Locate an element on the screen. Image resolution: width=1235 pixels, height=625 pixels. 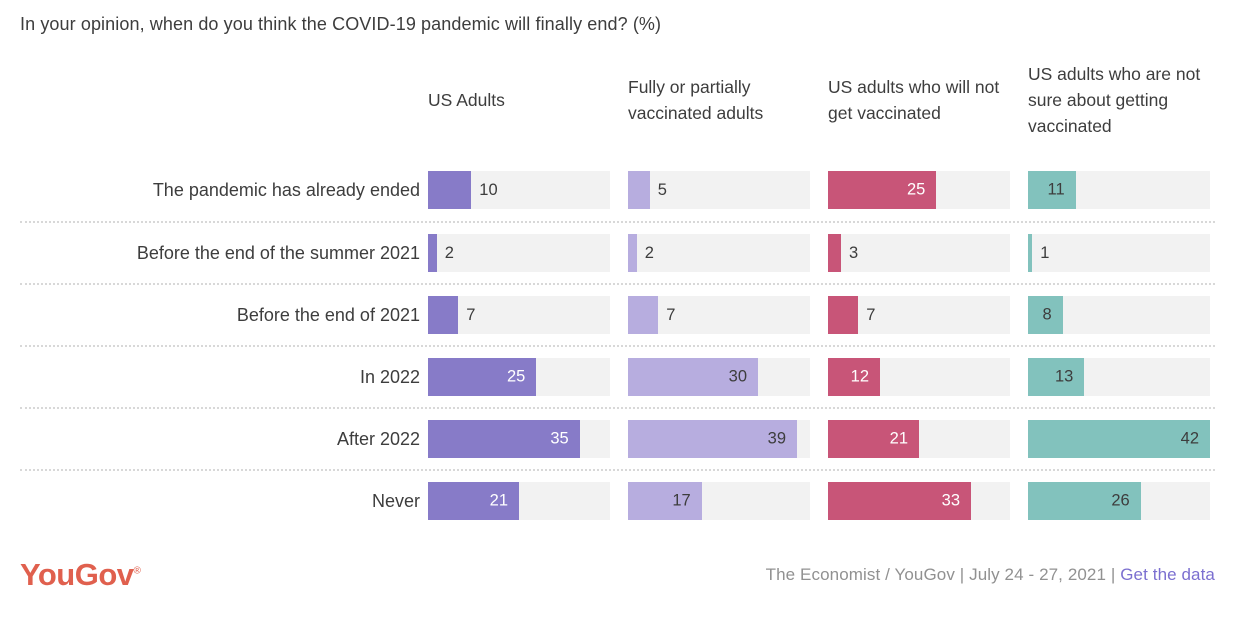
bar: 13 is located at coordinates (1056, 377).